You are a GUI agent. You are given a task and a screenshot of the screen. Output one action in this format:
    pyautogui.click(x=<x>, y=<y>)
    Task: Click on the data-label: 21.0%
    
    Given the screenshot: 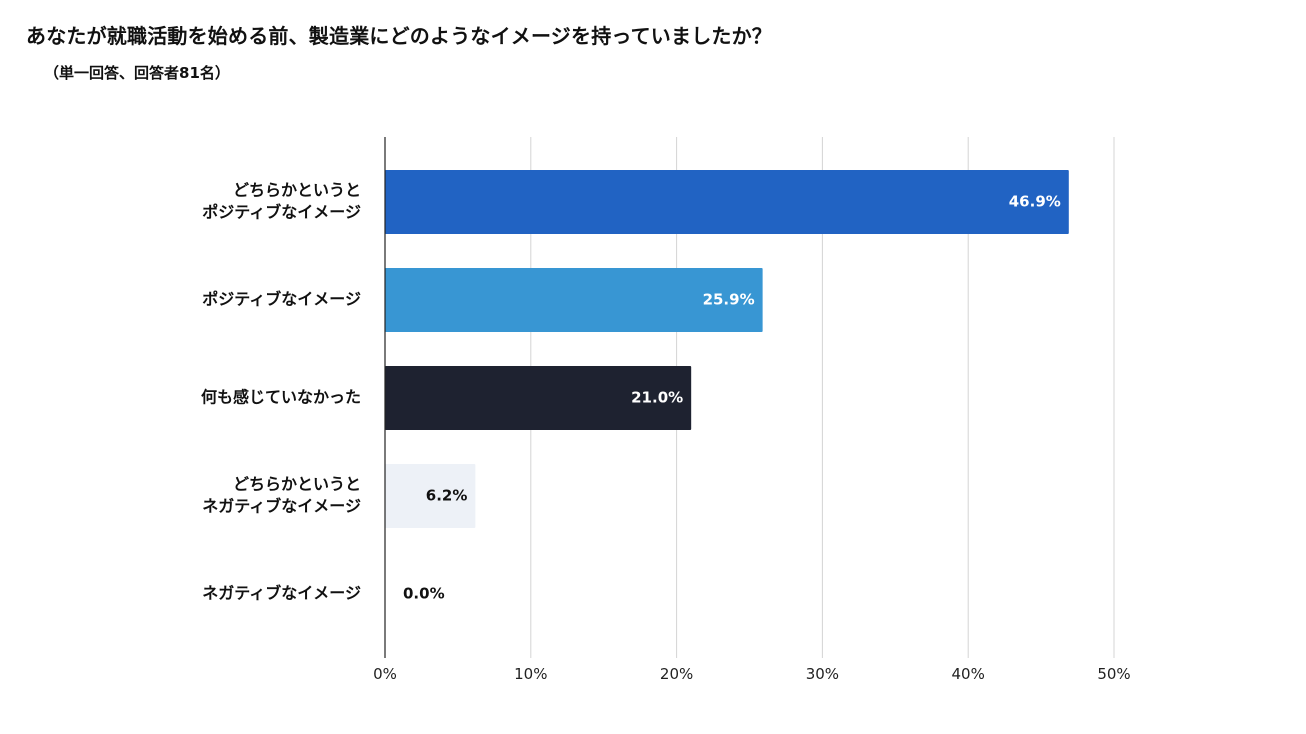 What is the action you would take?
    pyautogui.click(x=657, y=398)
    